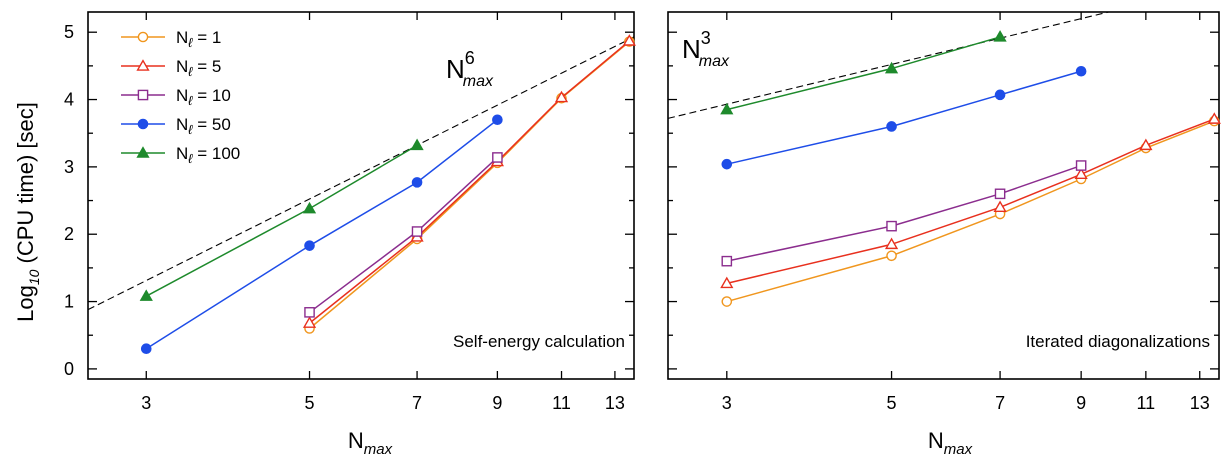  What do you see at coordinates (470, 69) in the screenshot?
I see `scaling-label: N6 max` at bounding box center [470, 69].